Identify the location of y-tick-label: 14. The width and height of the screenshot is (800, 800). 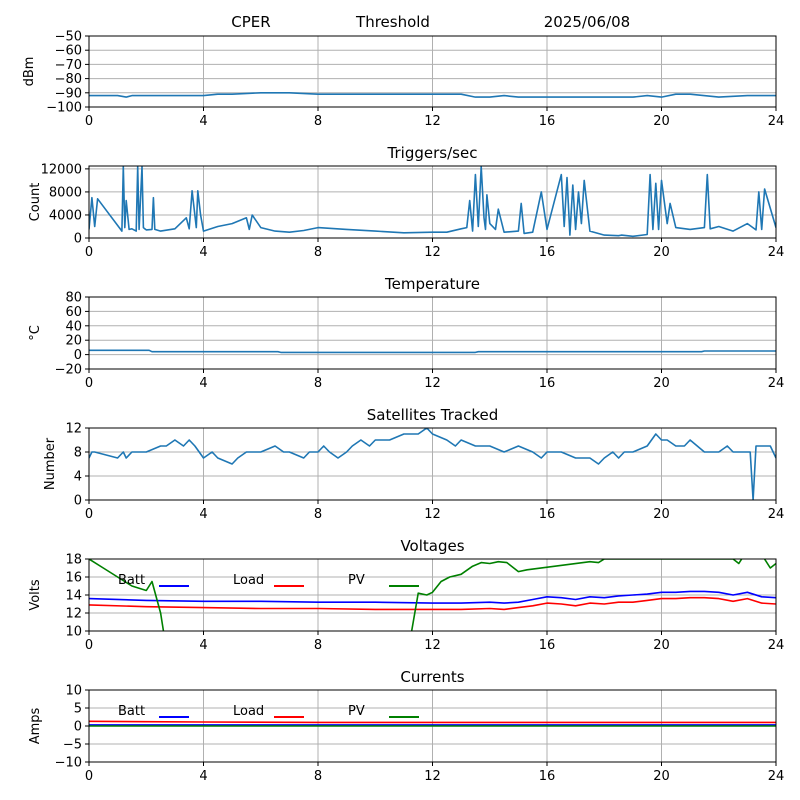
(73, 596).